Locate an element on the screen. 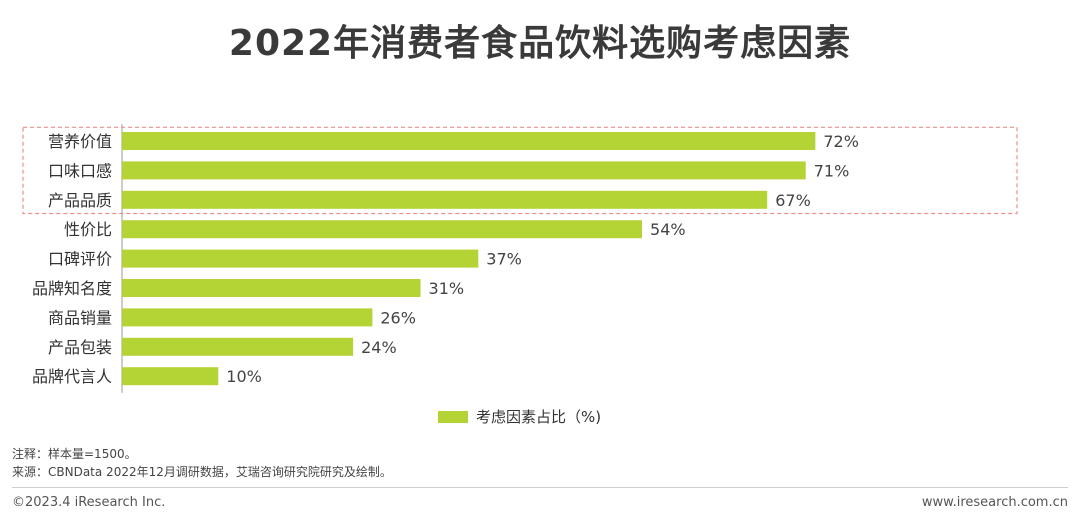  category-label: 性价比 is located at coordinates (88, 229).